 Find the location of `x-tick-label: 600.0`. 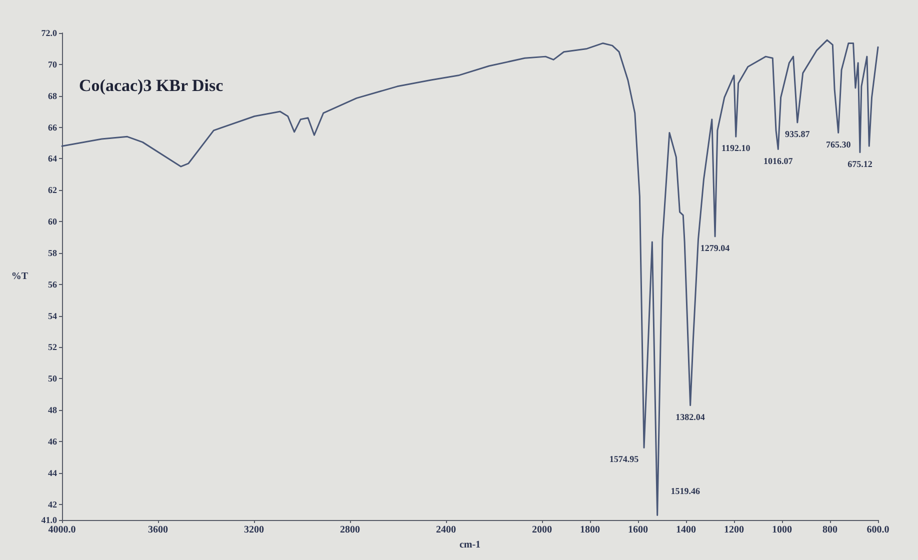

x-tick-label: 600.0 is located at coordinates (878, 530).